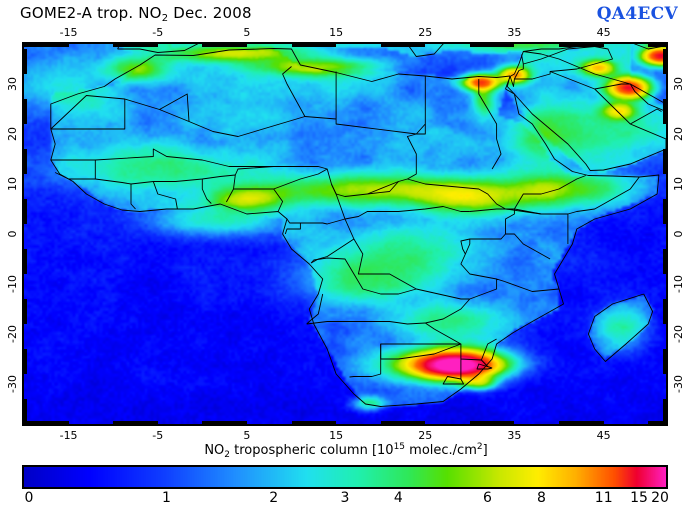  What do you see at coordinates (165, 18) in the screenshot?
I see `title-subscript: 2` at bounding box center [165, 18].